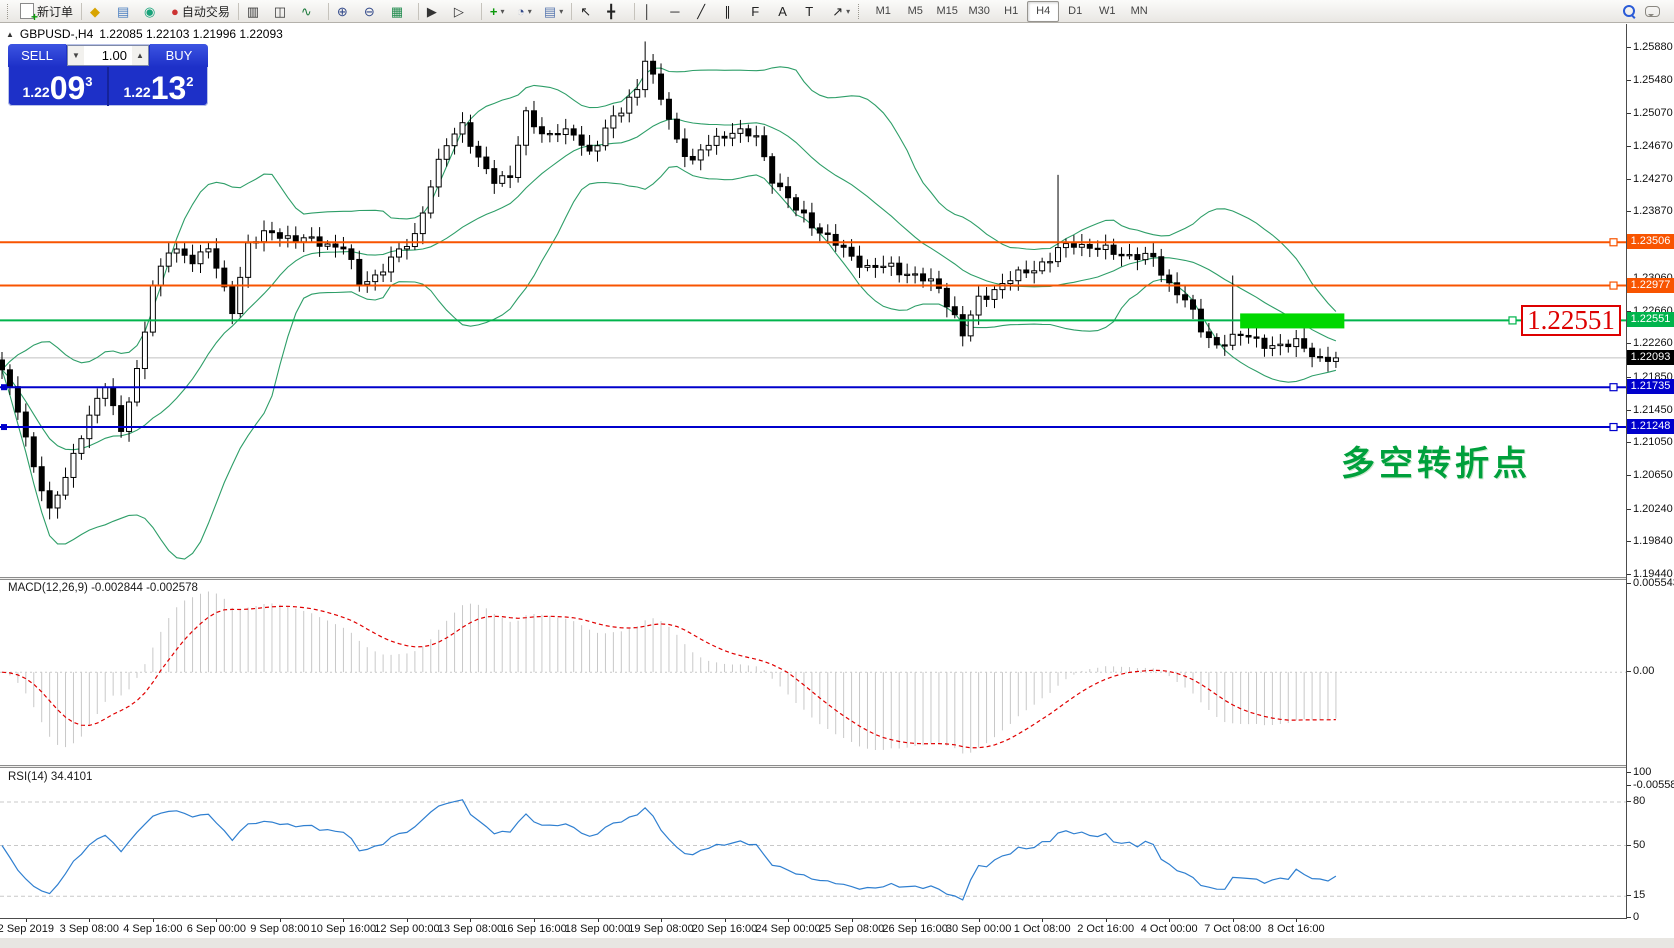  Describe the element at coordinates (76, 55) in the screenshot. I see `volume-decrease-icon: ▼` at that location.